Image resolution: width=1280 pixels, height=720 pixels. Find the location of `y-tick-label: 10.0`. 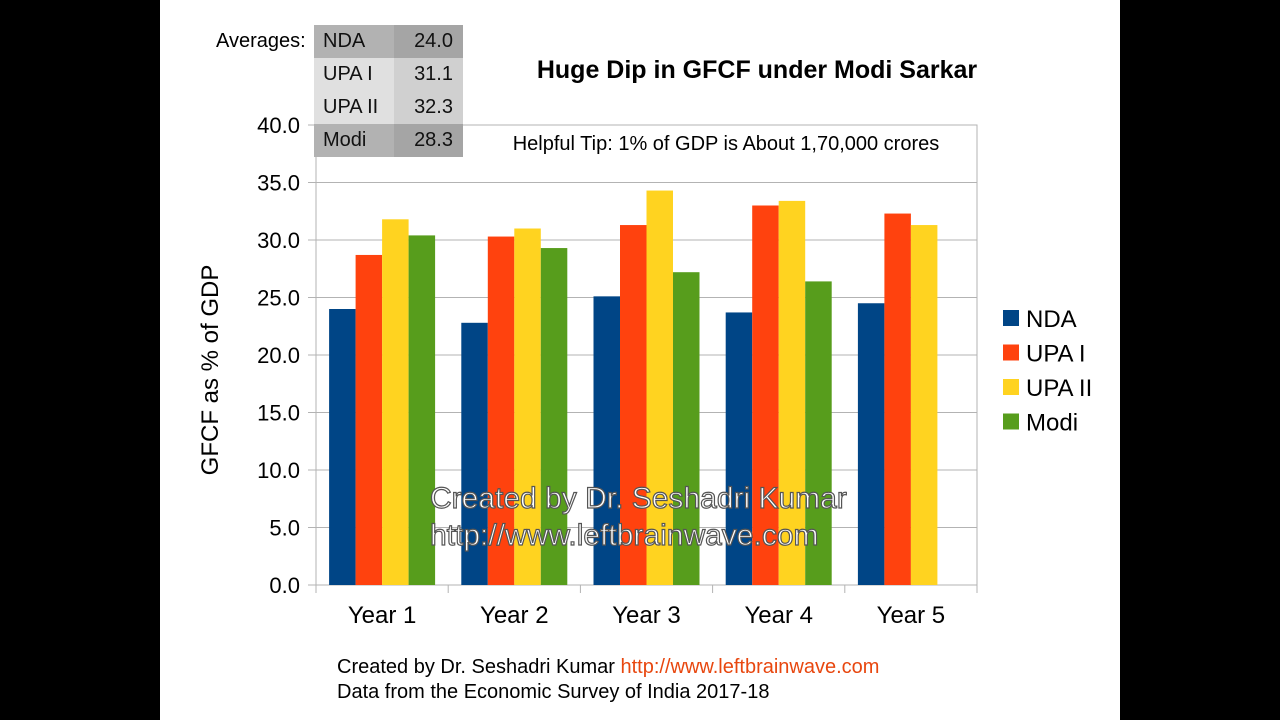

y-tick-label: 10.0 is located at coordinates (278, 470).